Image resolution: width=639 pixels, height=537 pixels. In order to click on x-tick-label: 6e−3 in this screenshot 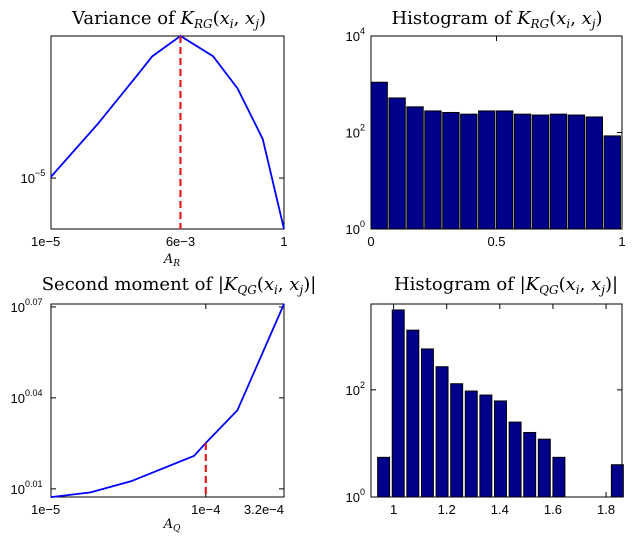, I will do `click(180, 241)`.